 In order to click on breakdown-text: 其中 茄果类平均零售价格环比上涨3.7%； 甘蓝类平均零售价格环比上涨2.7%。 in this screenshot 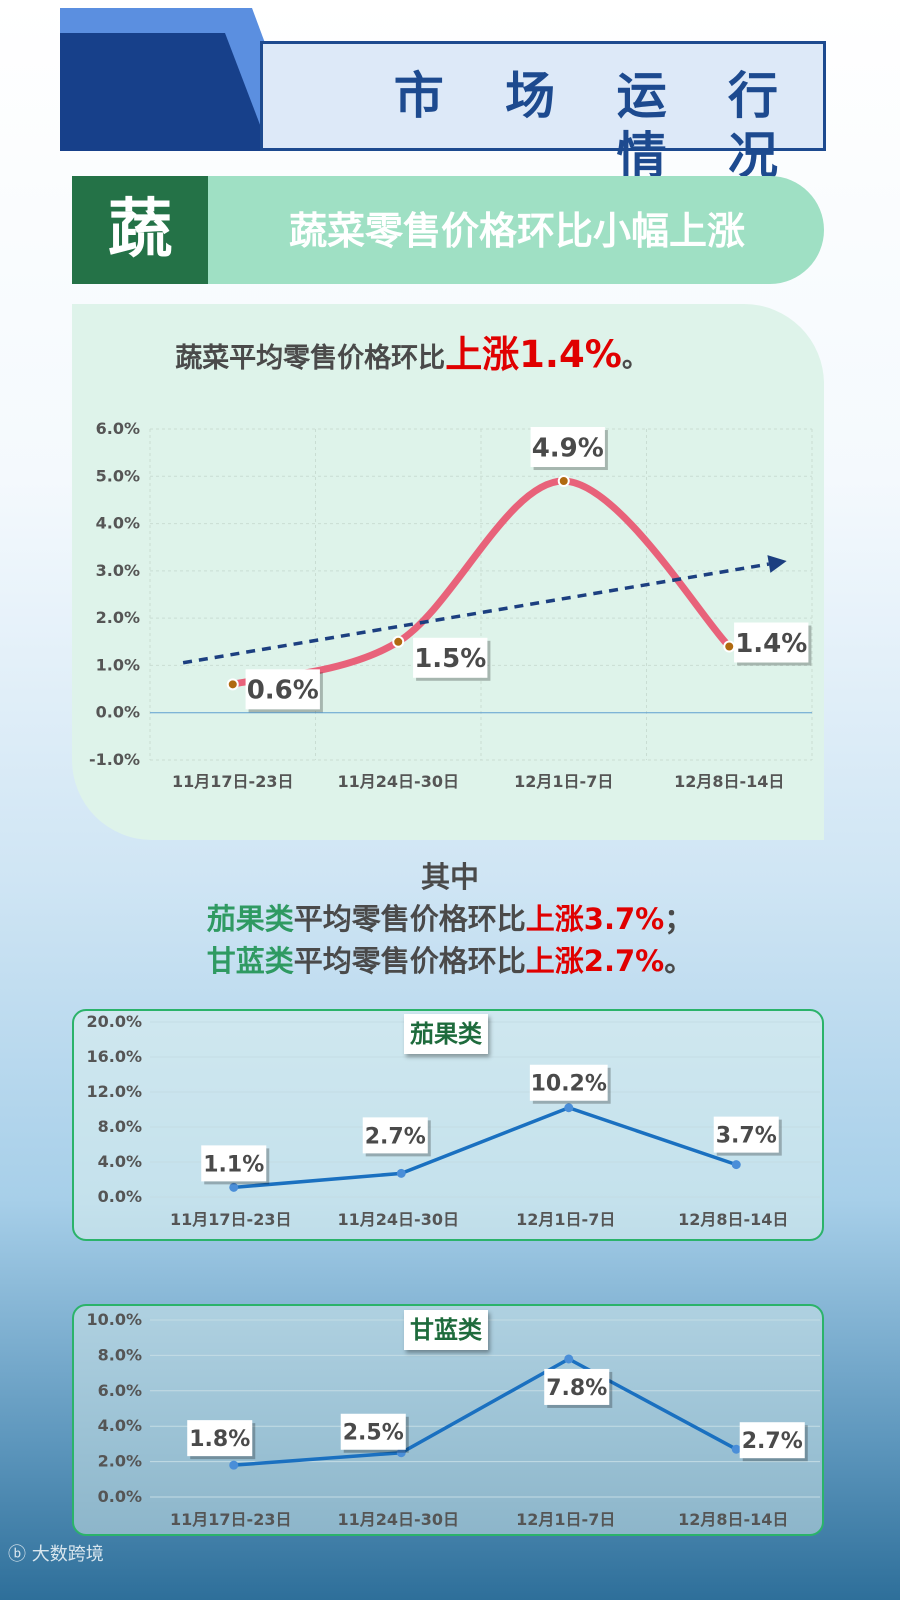, I will do `click(450, 919)`.